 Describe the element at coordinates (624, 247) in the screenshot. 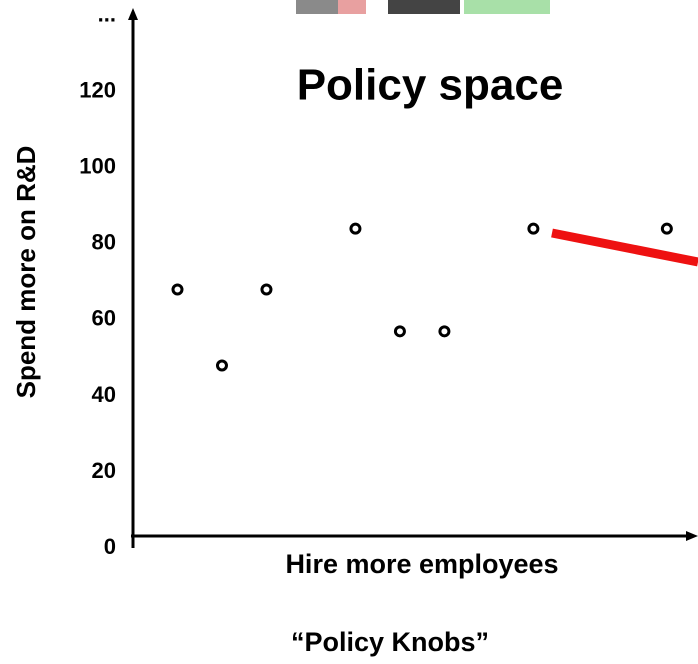

I see `red-line` at that location.